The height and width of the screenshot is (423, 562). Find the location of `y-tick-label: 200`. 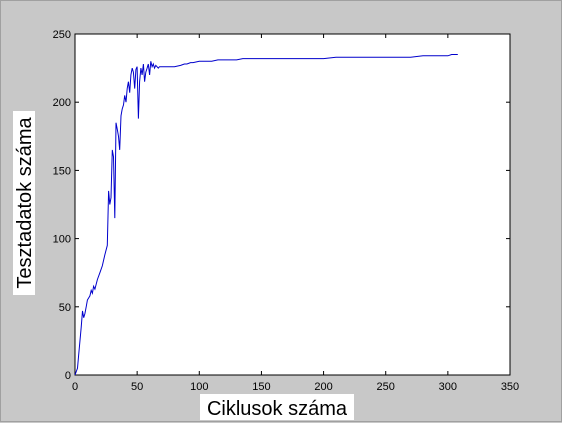

y-tick-label: 200 is located at coordinates (62, 103).